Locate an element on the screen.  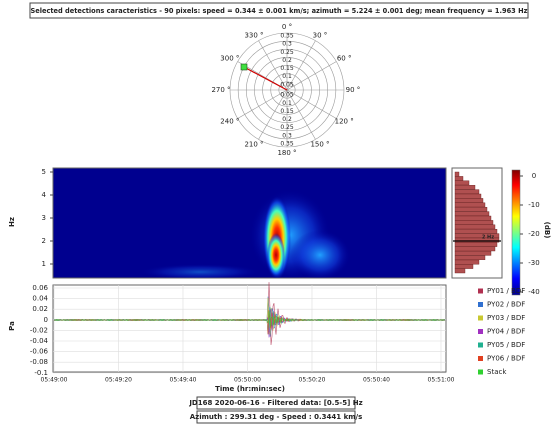
legend-label: PY06 / BDF is located at coordinates (506, 359).